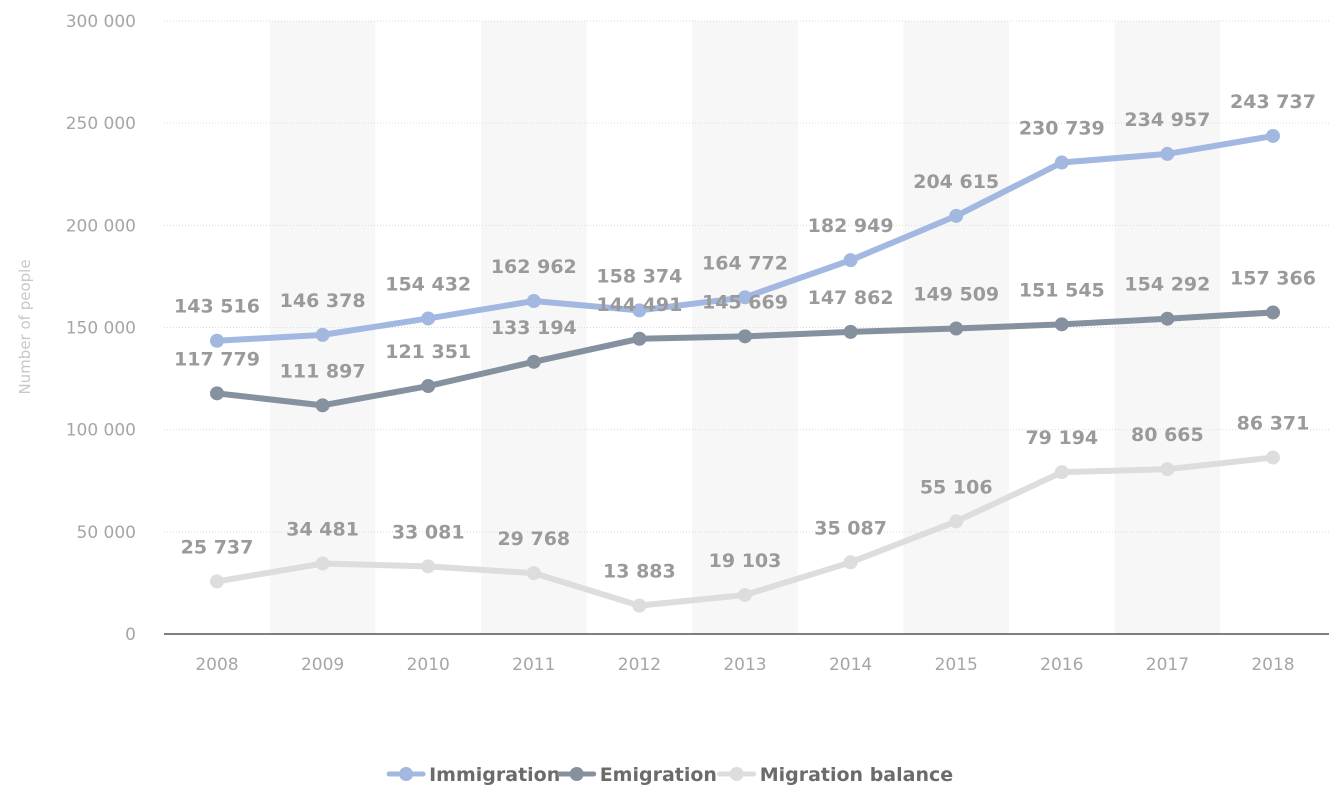 Image resolution: width=1329 pixels, height=793 pixels. I want to click on data-point-emigration-2011, so click(533, 361).